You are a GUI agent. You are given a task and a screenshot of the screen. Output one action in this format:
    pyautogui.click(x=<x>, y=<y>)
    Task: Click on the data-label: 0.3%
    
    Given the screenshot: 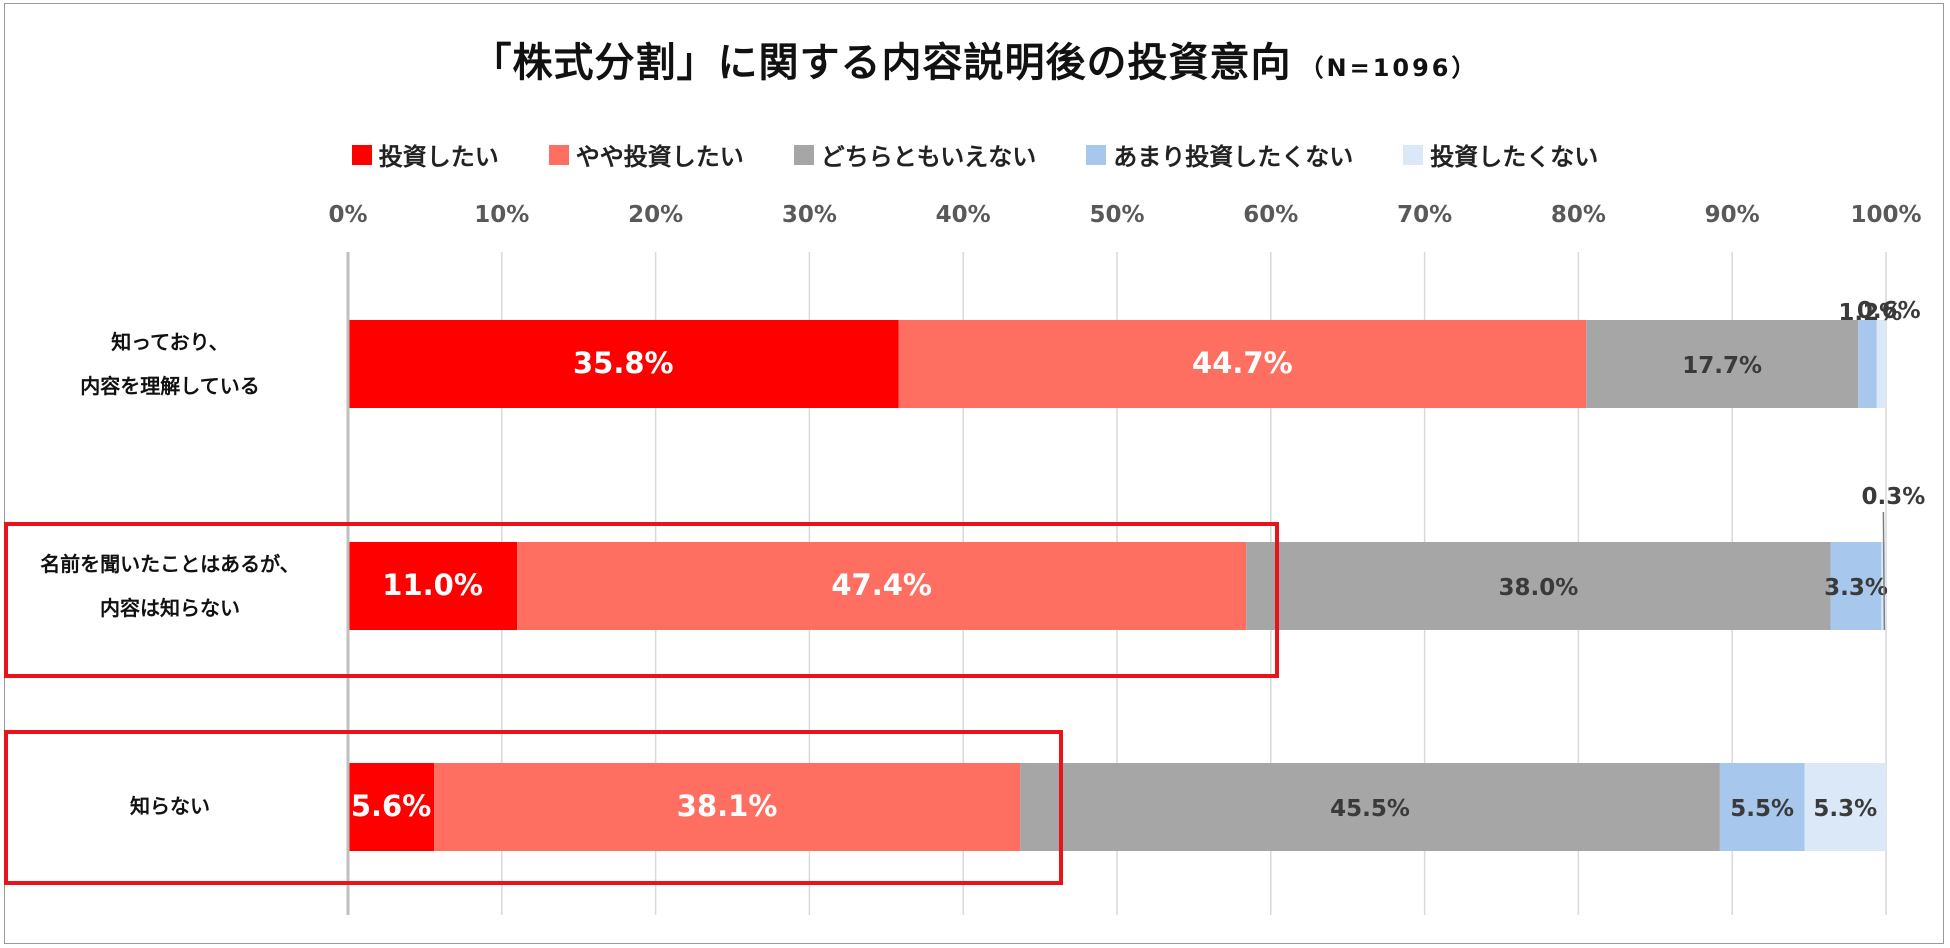 What is the action you would take?
    pyautogui.click(x=1893, y=497)
    